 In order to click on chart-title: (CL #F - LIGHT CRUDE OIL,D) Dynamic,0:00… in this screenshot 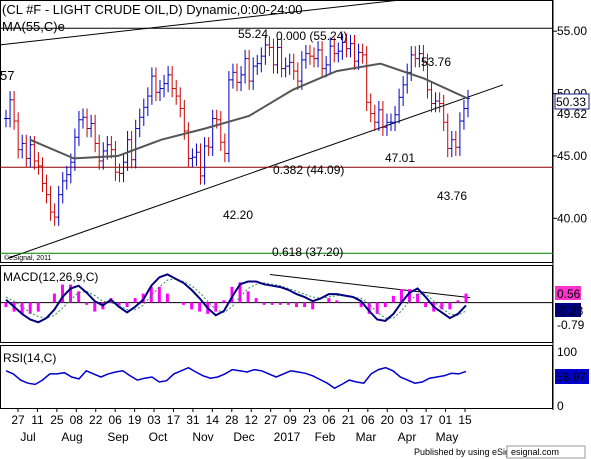, I will do `click(152, 9)`.